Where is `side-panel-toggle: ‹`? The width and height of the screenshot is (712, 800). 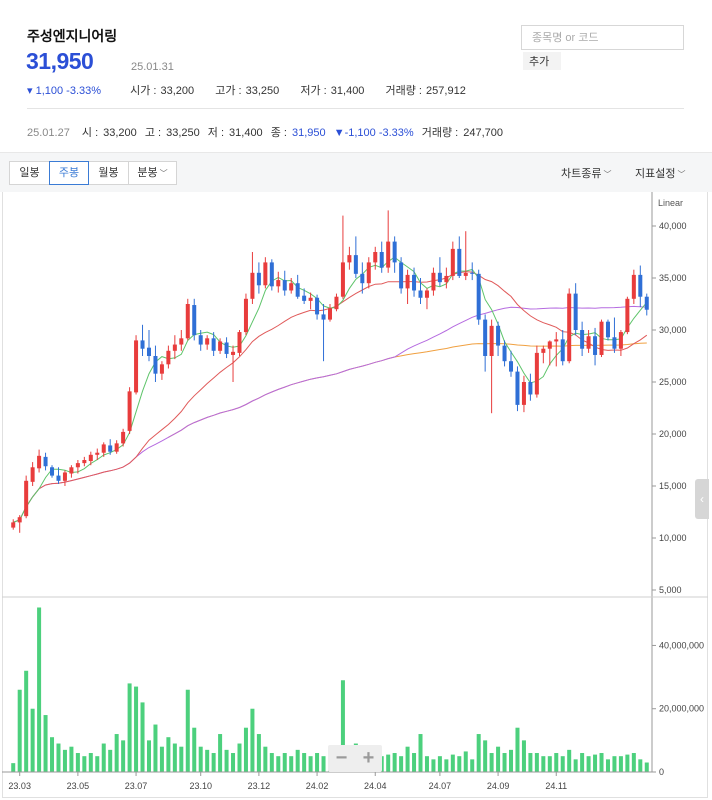
side-panel-toggle: ‹ is located at coordinates (702, 499).